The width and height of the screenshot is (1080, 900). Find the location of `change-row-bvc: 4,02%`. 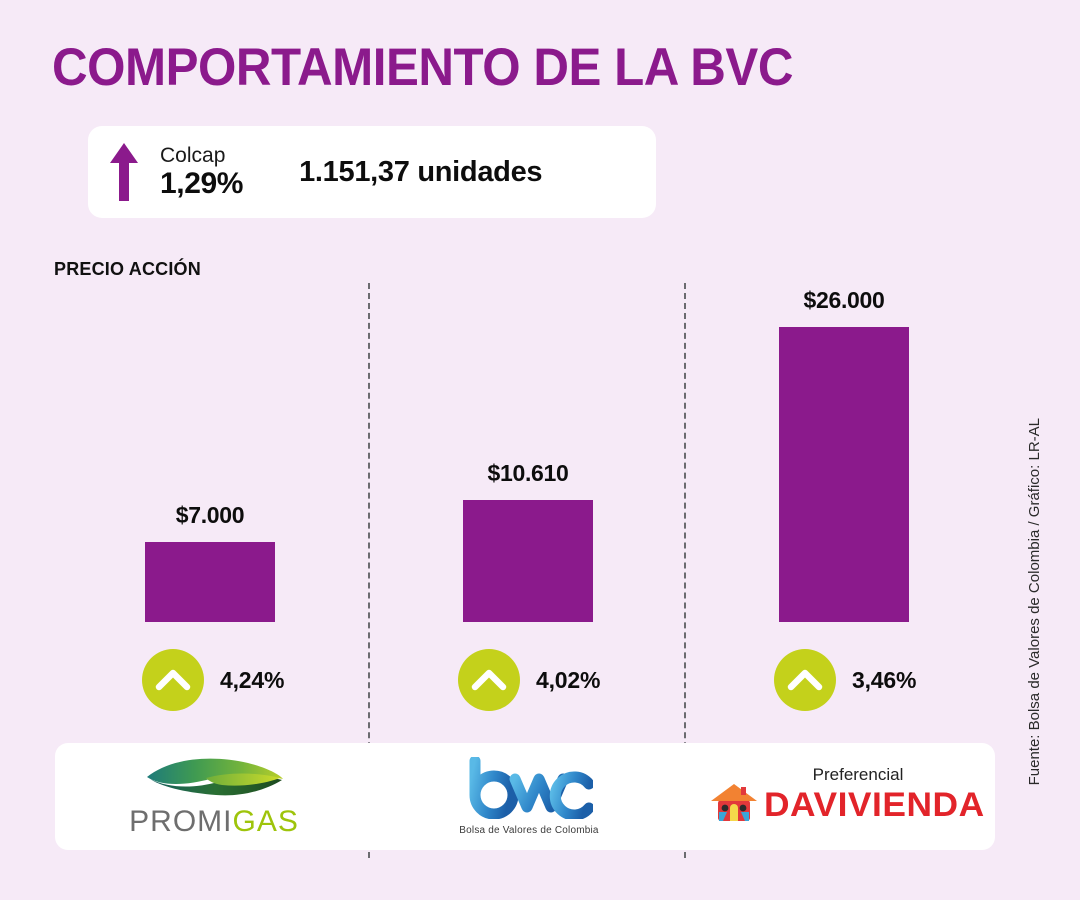

change-row-bvc: 4,02% is located at coordinates (529, 680).